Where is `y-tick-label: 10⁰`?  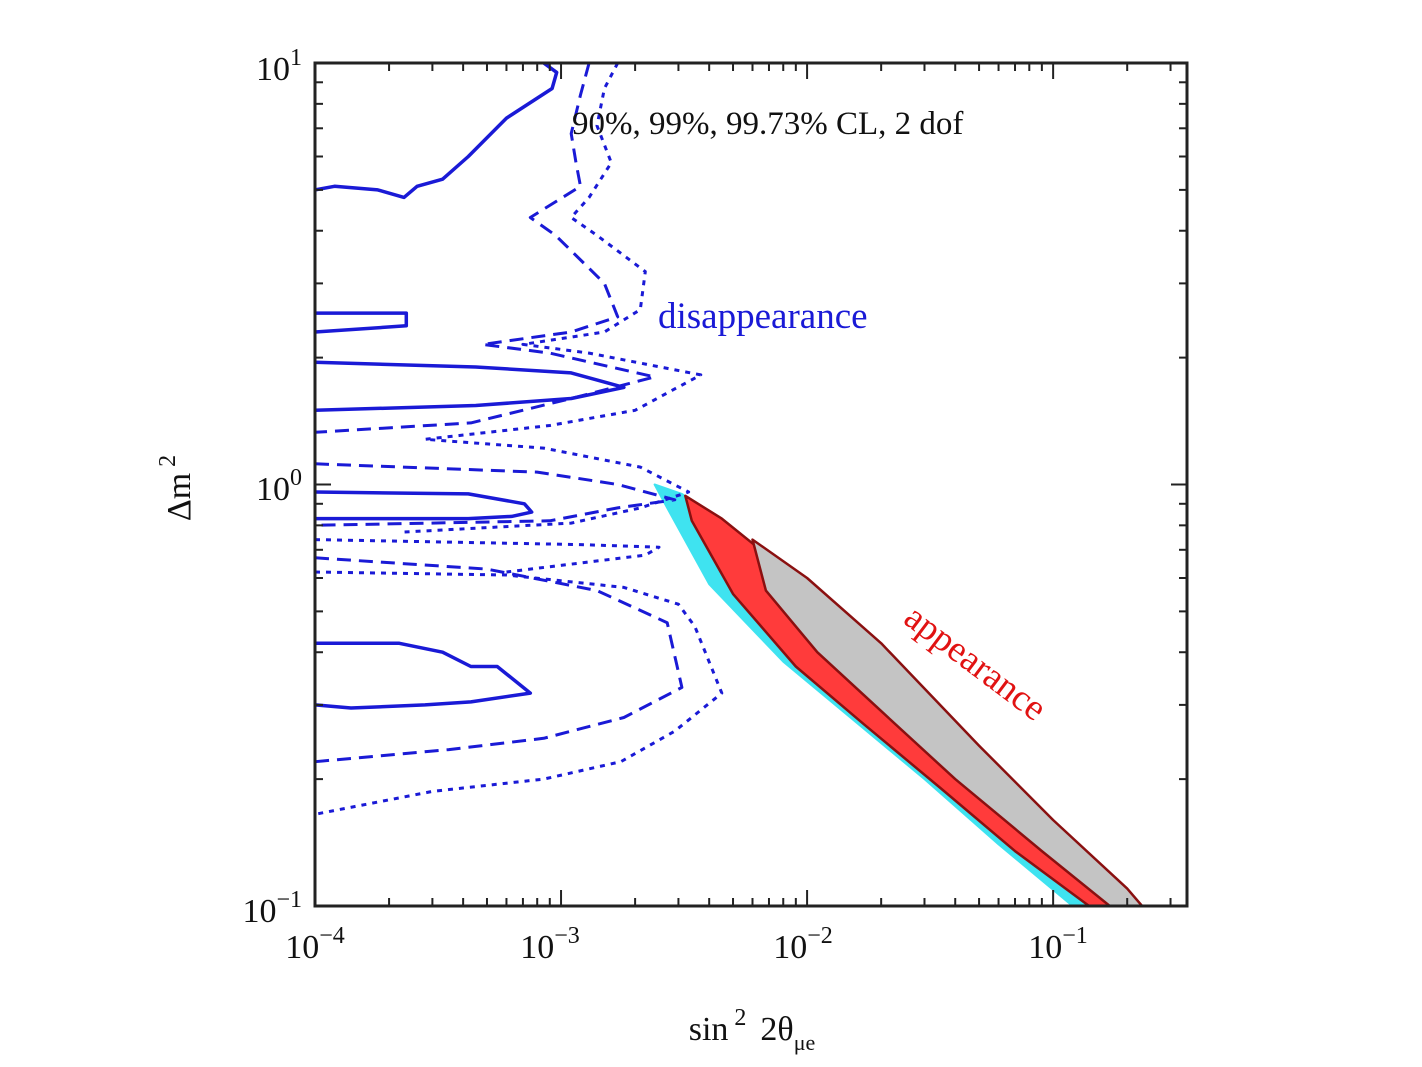 y-tick-label: 10⁰ is located at coordinates (279, 486).